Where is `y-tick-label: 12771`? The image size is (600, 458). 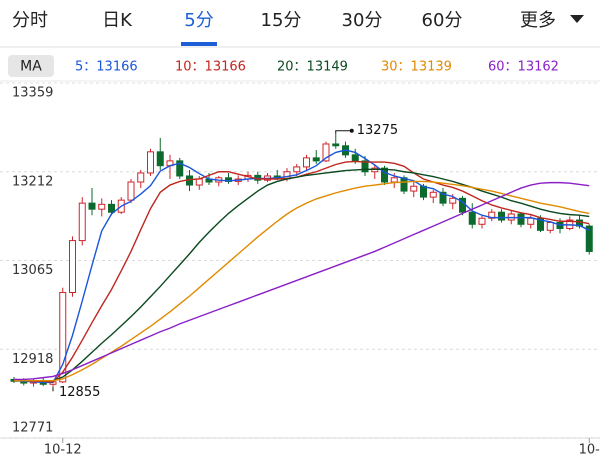
y-tick-label: 12771 is located at coordinates (32, 428).